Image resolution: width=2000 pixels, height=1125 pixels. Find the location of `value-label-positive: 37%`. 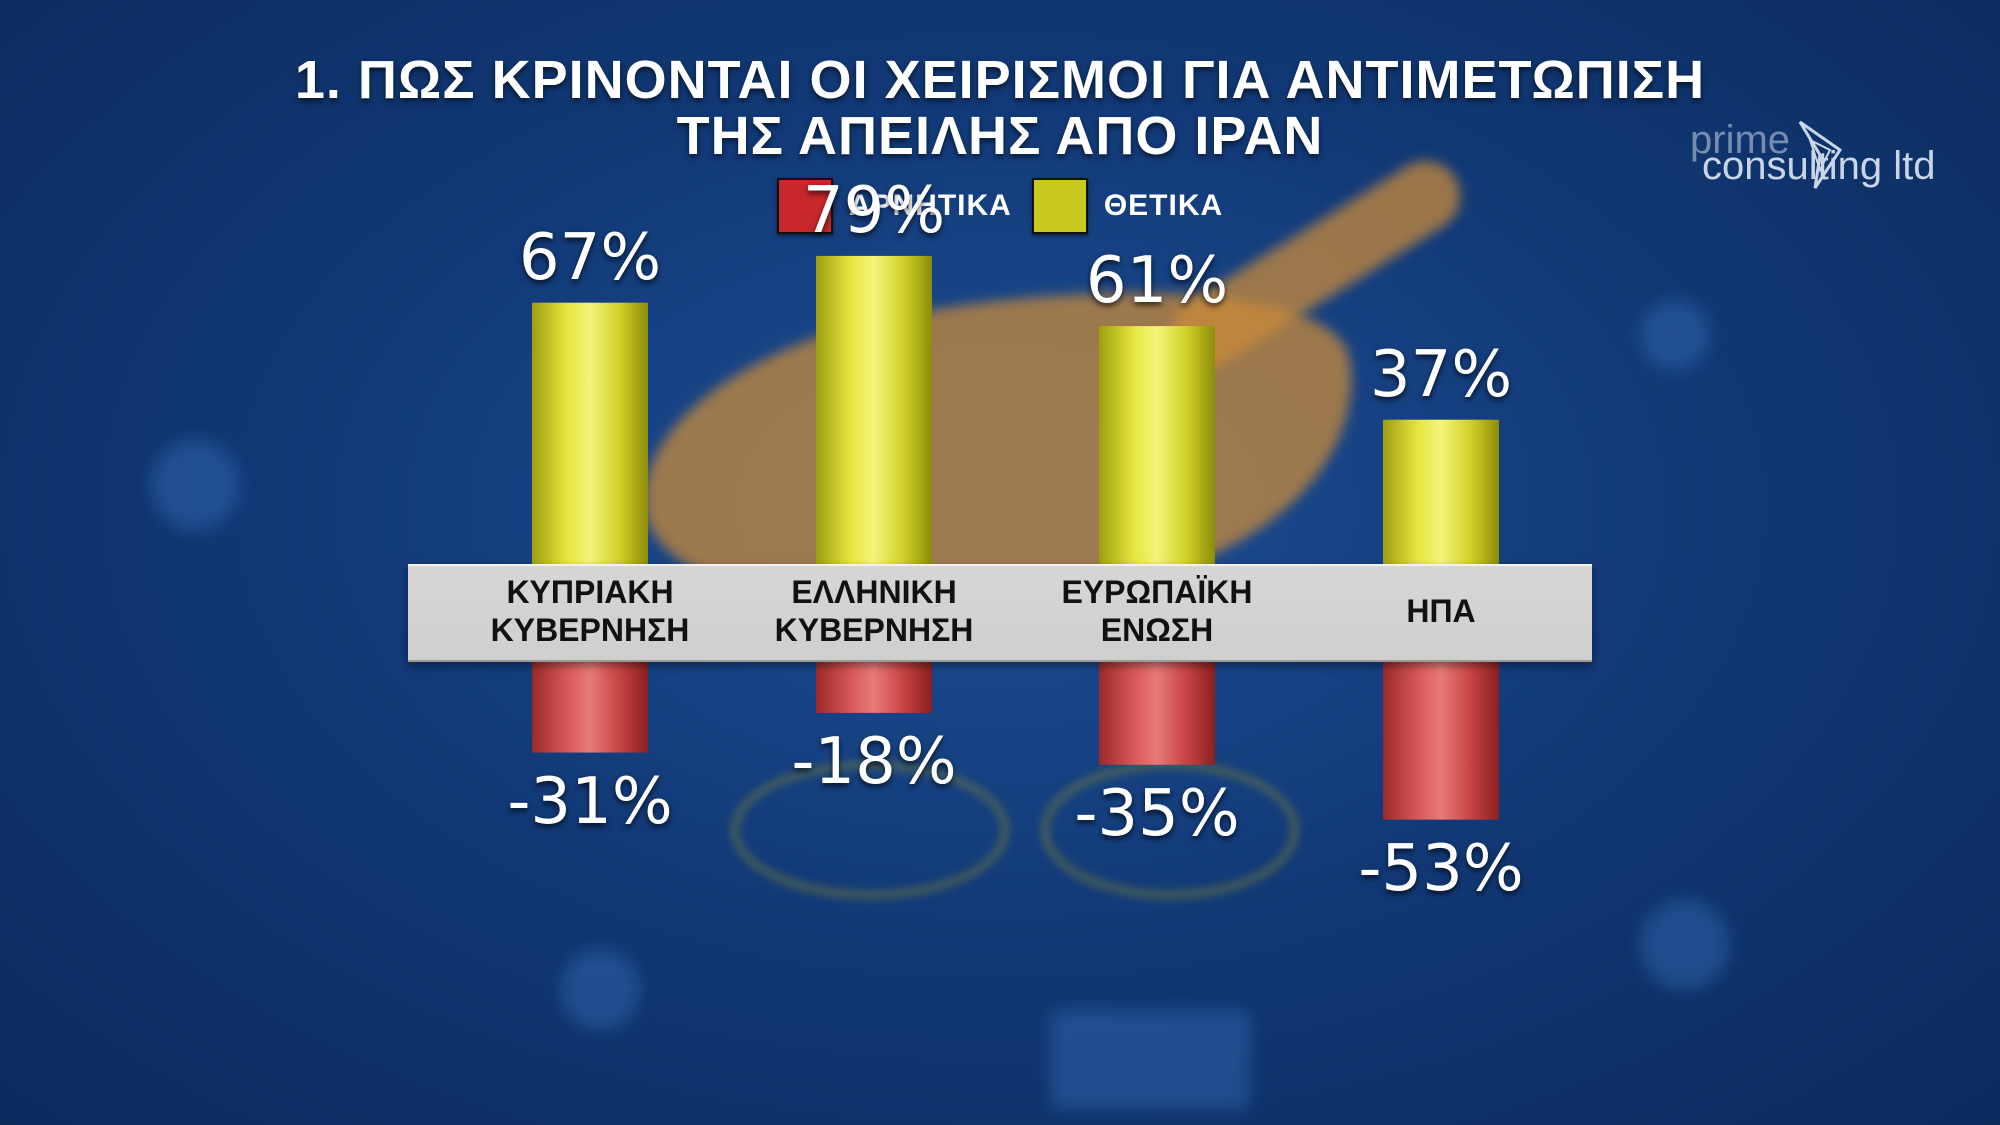

value-label-positive: 37% is located at coordinates (1441, 374).